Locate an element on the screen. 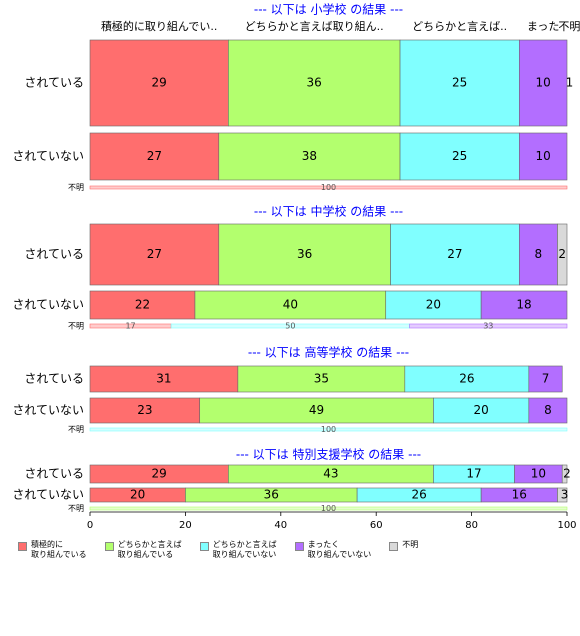  value-label: 22 is located at coordinates (142, 305).